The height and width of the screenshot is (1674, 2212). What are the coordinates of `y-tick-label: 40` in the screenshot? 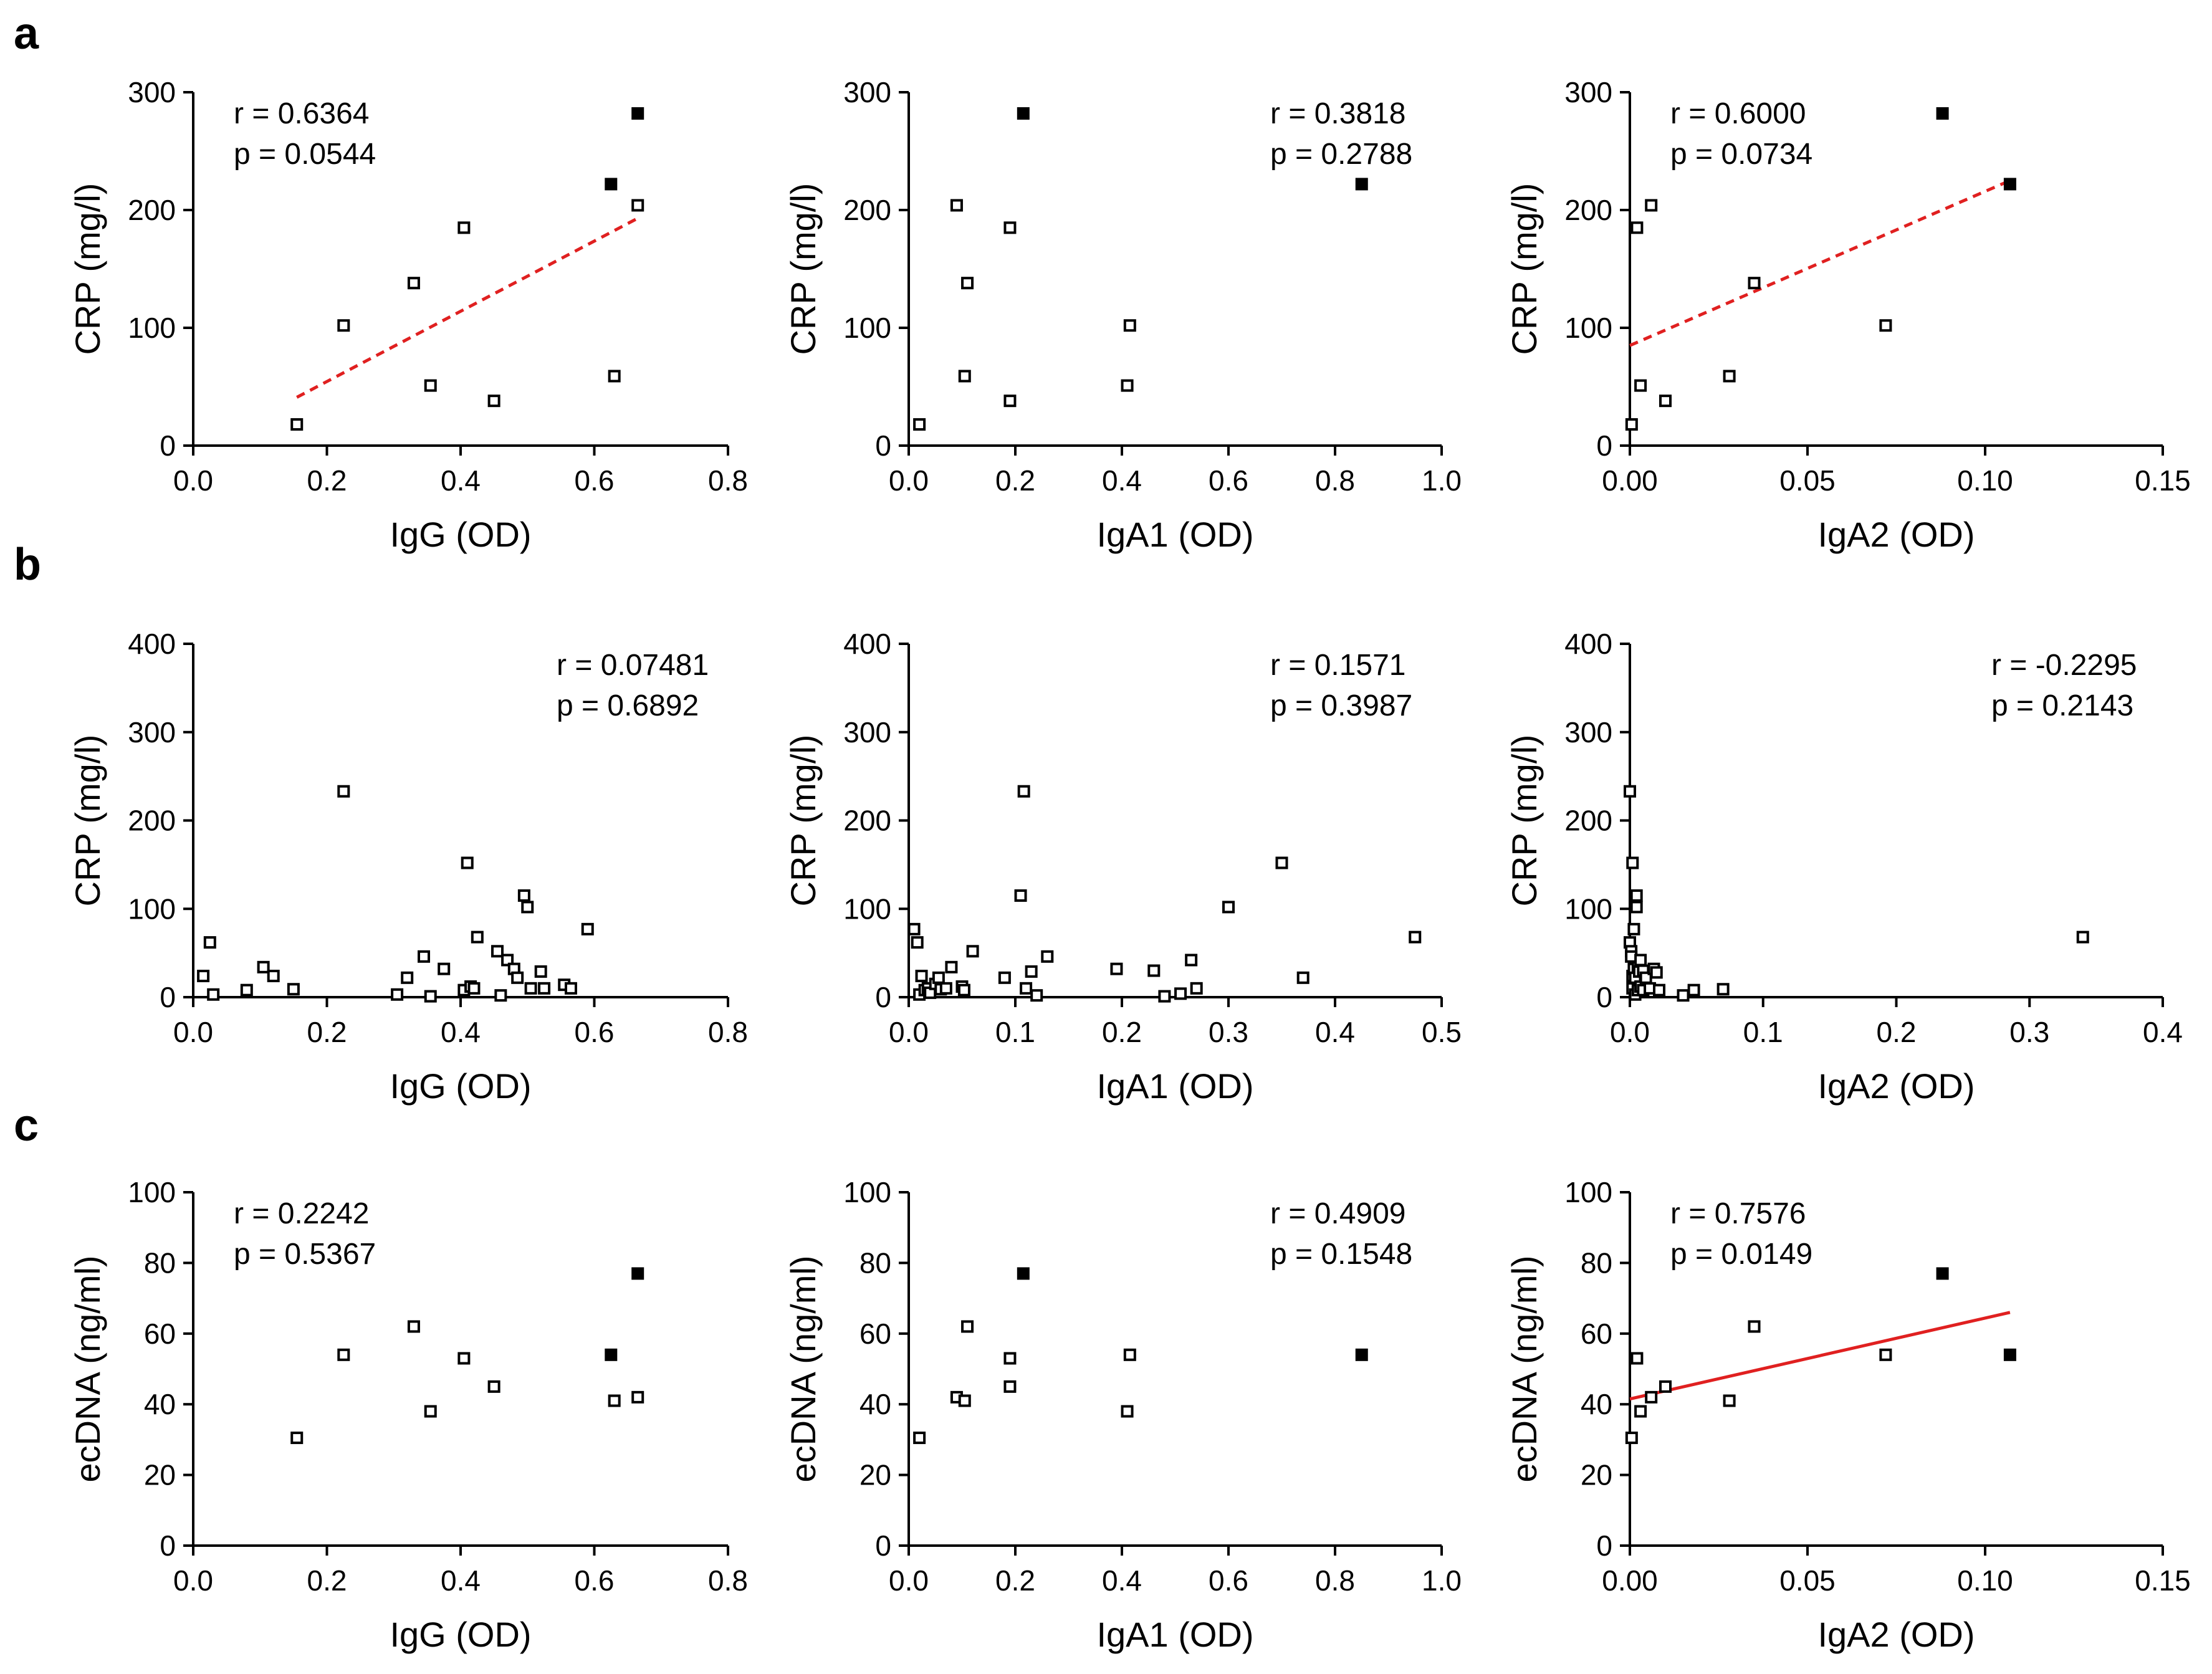 It's located at (1596, 1404).